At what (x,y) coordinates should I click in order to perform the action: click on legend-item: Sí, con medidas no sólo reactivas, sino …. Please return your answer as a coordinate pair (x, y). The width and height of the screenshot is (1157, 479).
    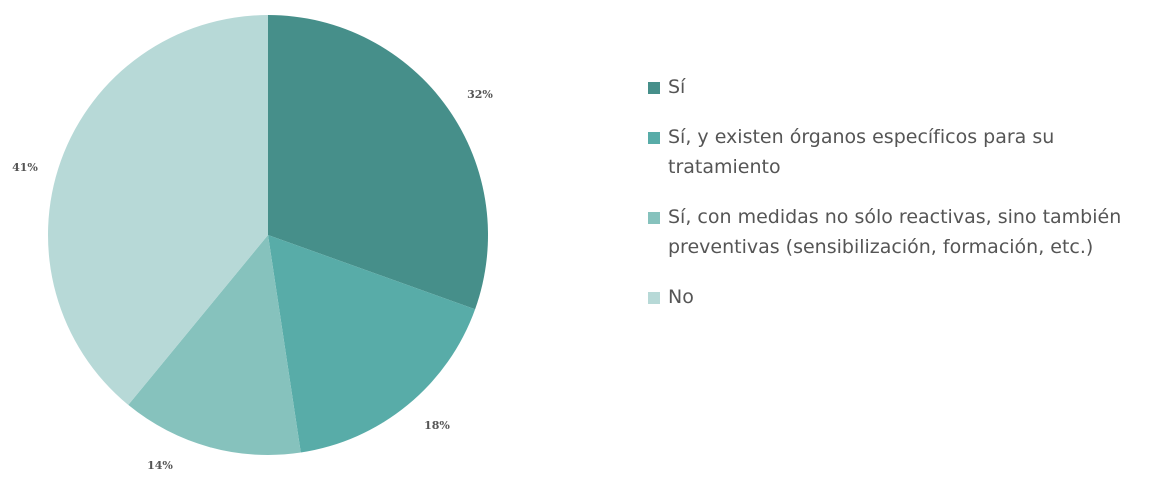
    Looking at the image, I should click on (898, 232).